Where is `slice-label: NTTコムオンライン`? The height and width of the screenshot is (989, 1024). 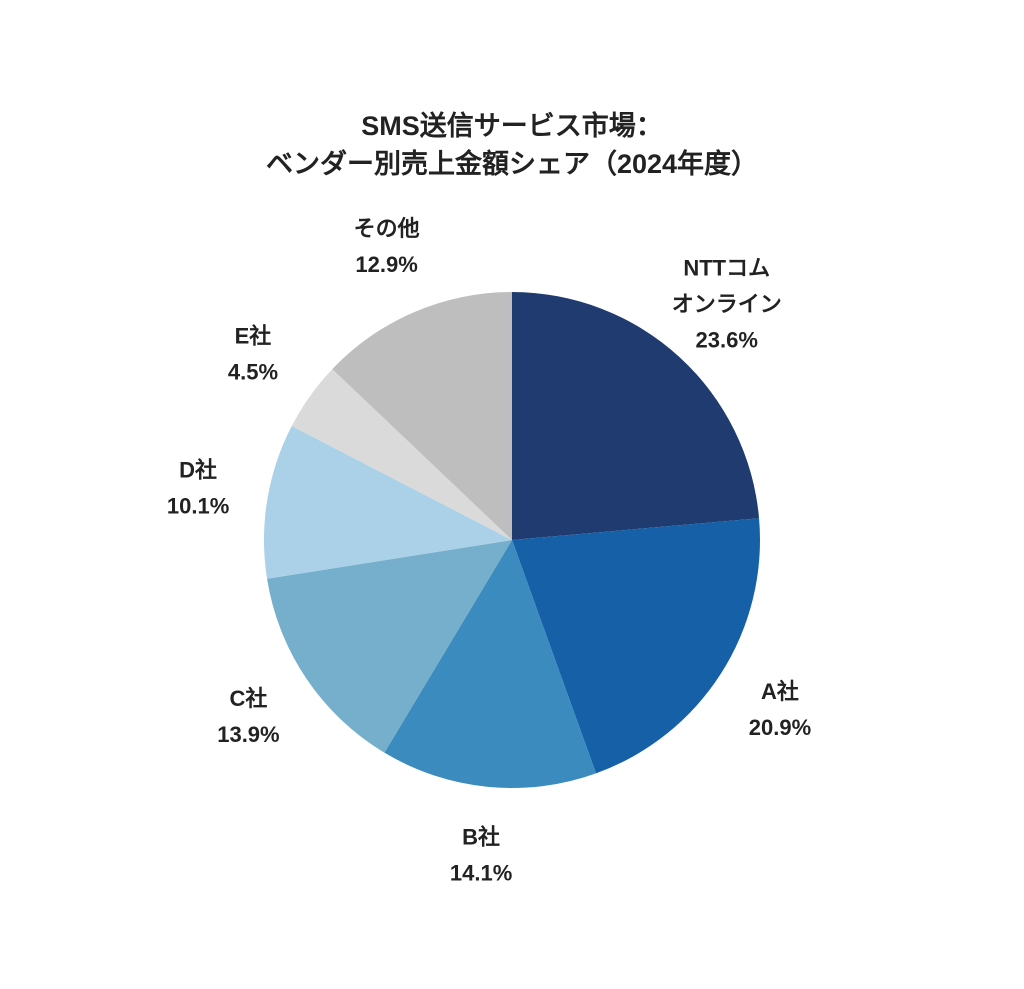
slice-label: NTTコムオンライン is located at coordinates (727, 285).